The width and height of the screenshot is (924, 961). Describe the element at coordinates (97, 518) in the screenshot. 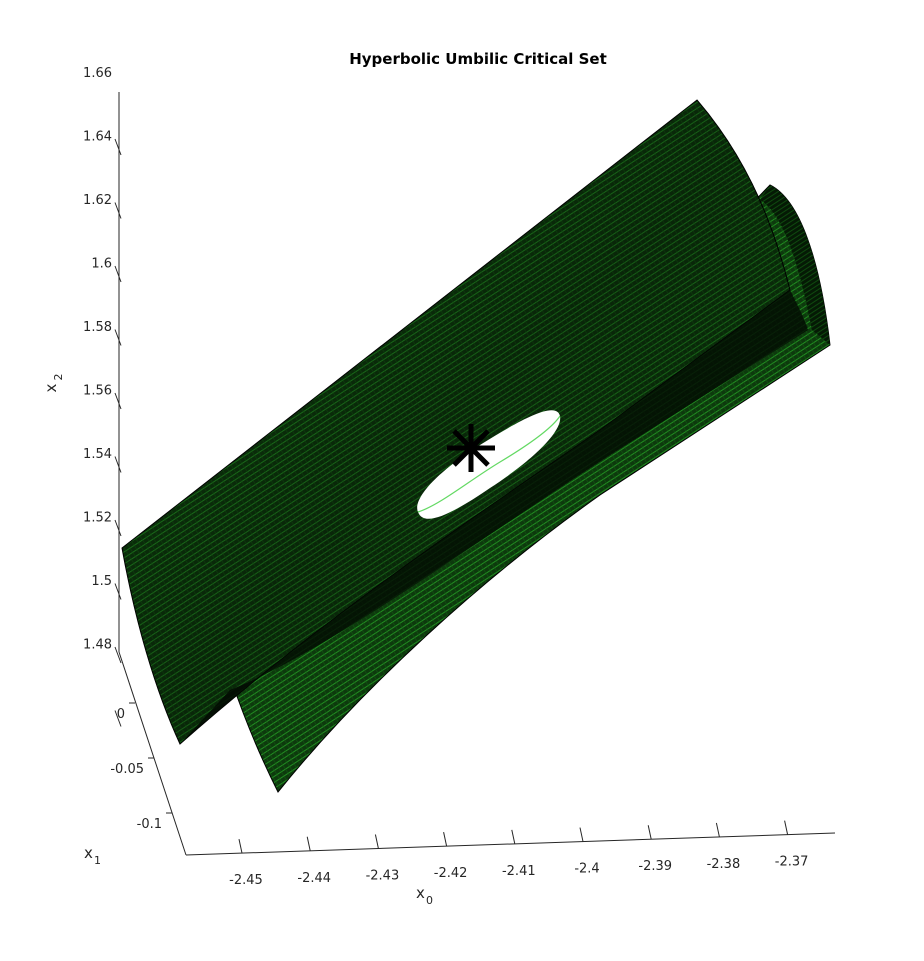

I see `x2-tick-label: 1.52` at that location.